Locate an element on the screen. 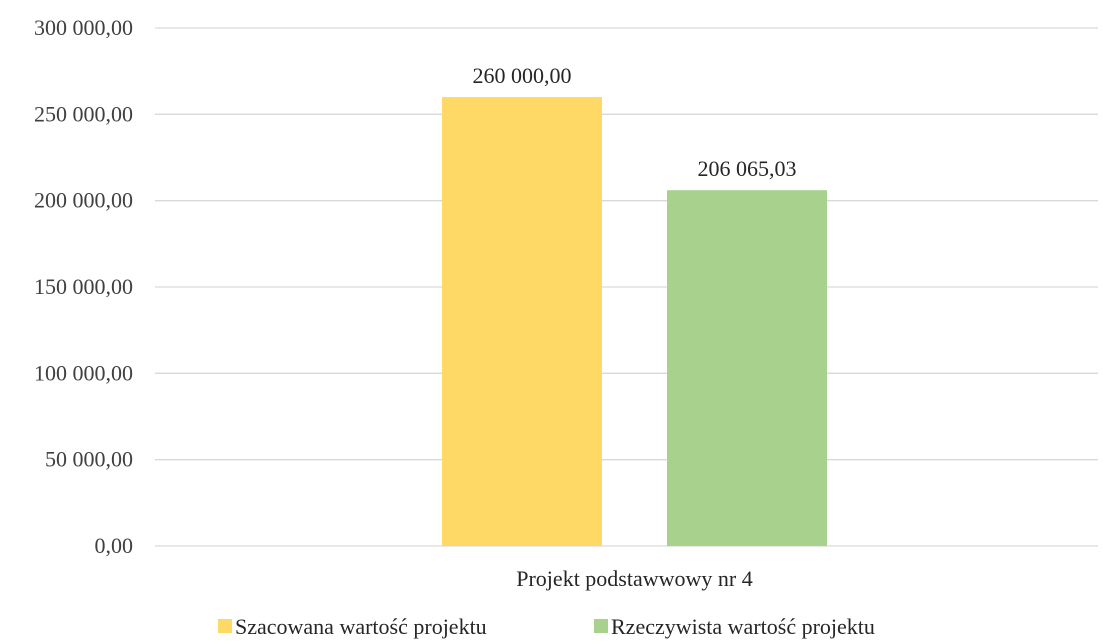 This screenshot has height=643, width=1103. legend-item: Rzeczywista wartość projektu is located at coordinates (734, 626).